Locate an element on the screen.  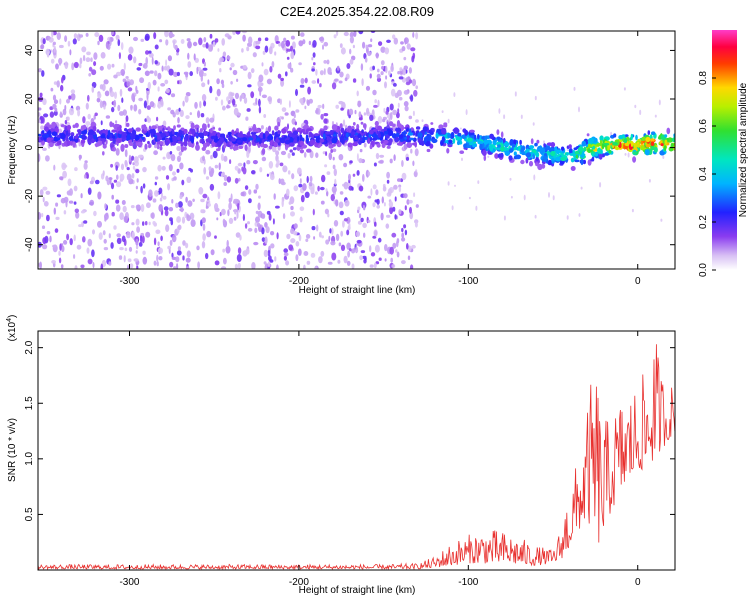
y-tick-label: 2.0 is located at coordinates (29, 347).